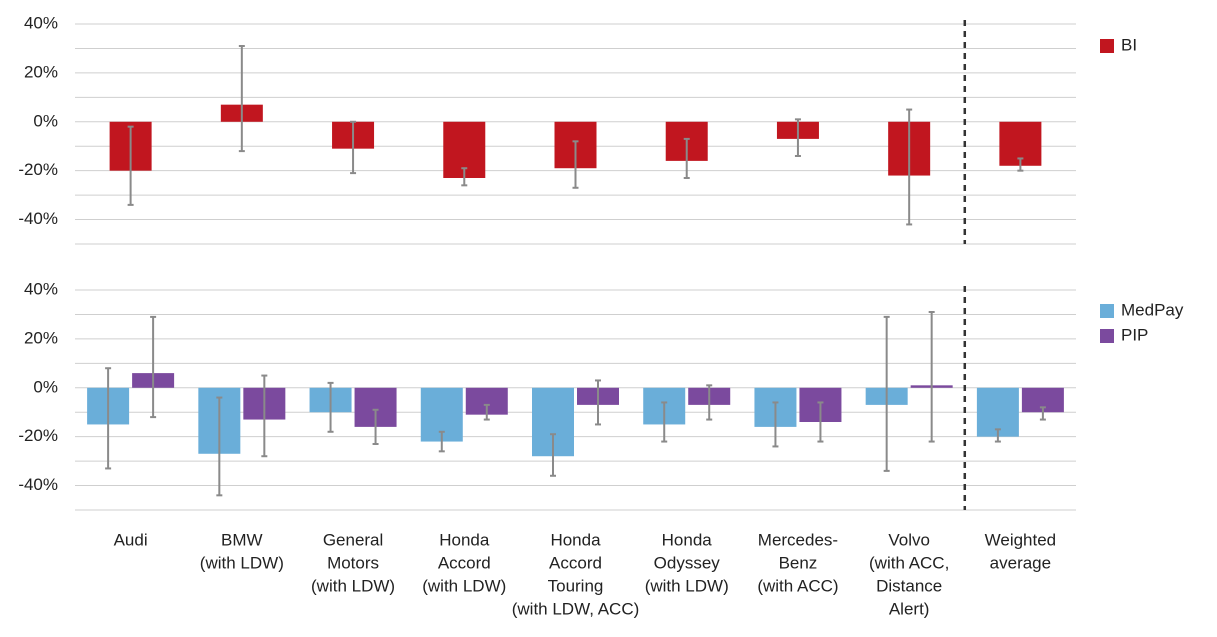 The width and height of the screenshot is (1217, 637). I want to click on x-tick-label: Volvo, so click(909, 539).